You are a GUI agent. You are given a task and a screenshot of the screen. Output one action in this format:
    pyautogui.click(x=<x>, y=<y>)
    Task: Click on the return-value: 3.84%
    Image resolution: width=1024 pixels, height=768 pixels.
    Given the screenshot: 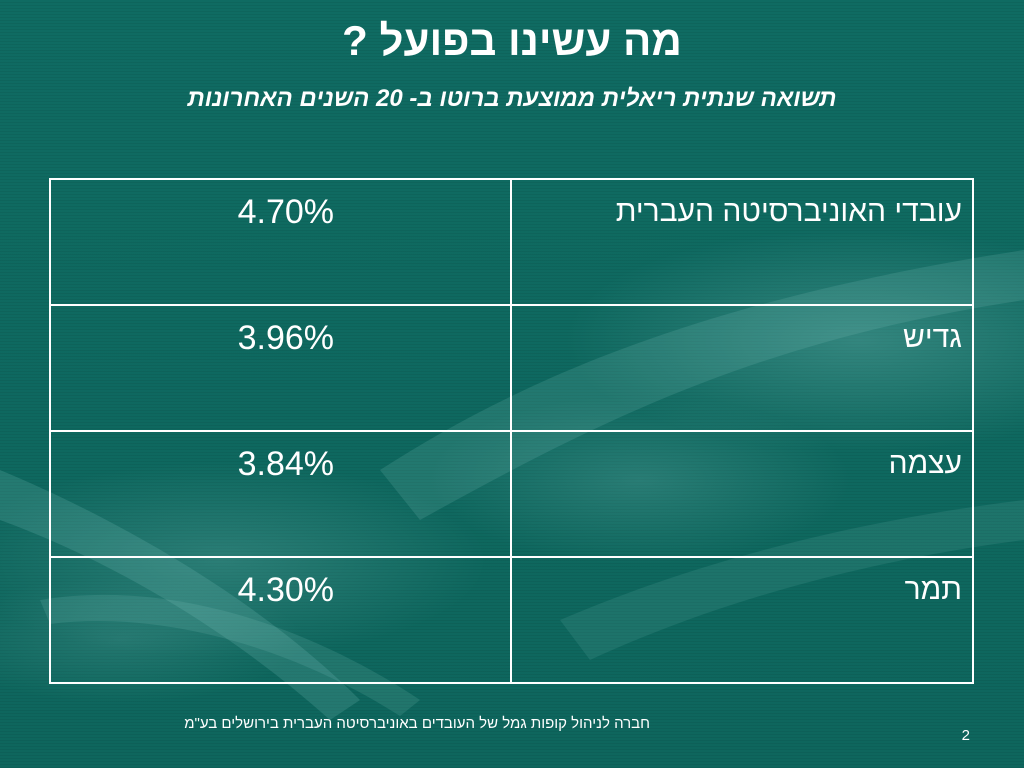 What is the action you would take?
    pyautogui.click(x=280, y=494)
    